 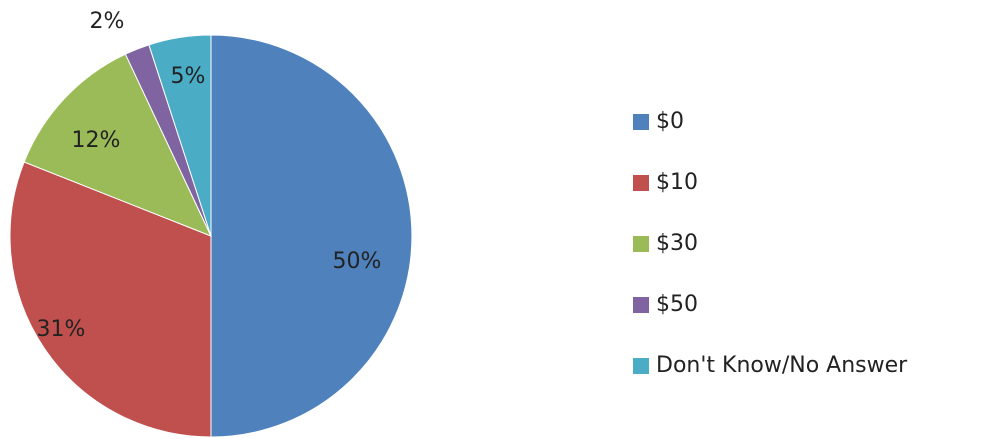 What do you see at coordinates (808, 304) in the screenshot?
I see `legend-item-3: $50` at bounding box center [808, 304].